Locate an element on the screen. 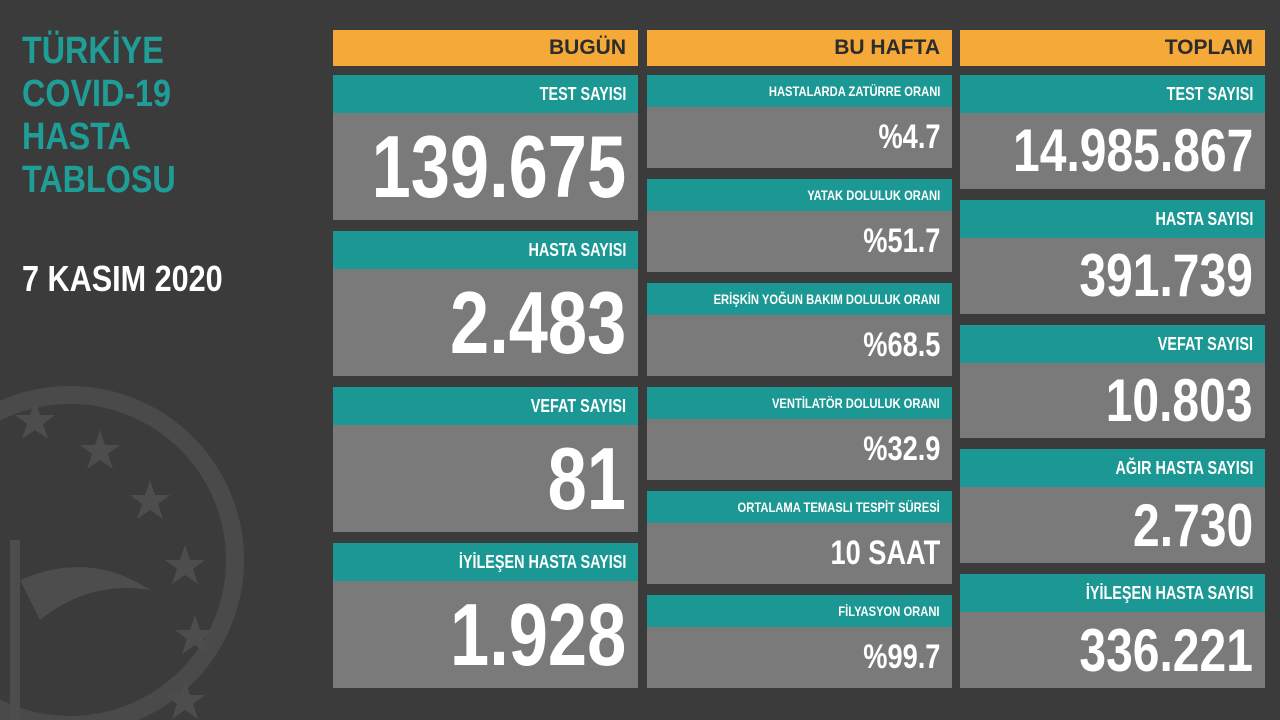 This screenshot has width=1280, height=720. card-value: %4.7 is located at coordinates (799, 137).